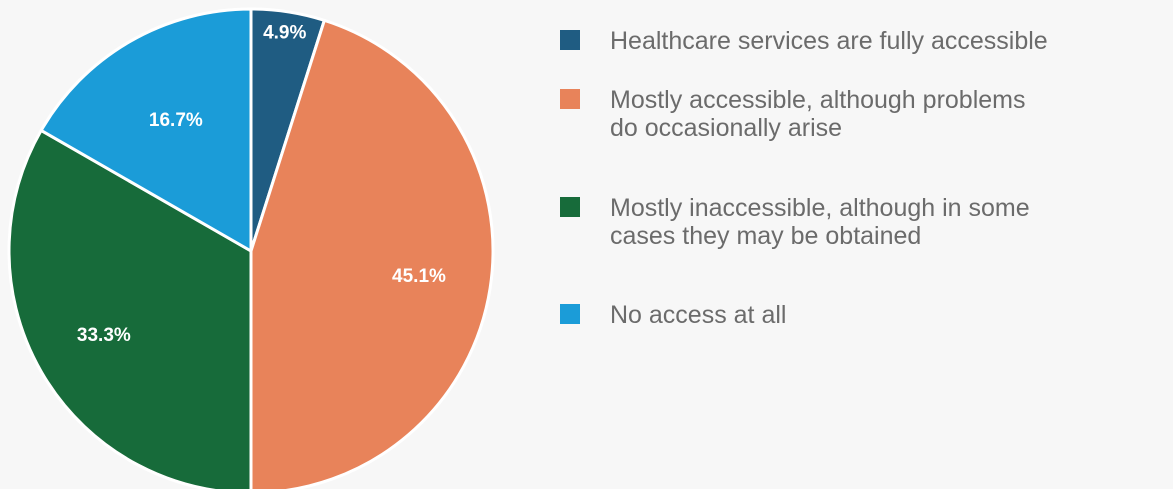 Image resolution: width=1173 pixels, height=489 pixels. What do you see at coordinates (104, 335) in the screenshot?
I see `slice-value-label-2: 33.3%` at bounding box center [104, 335].